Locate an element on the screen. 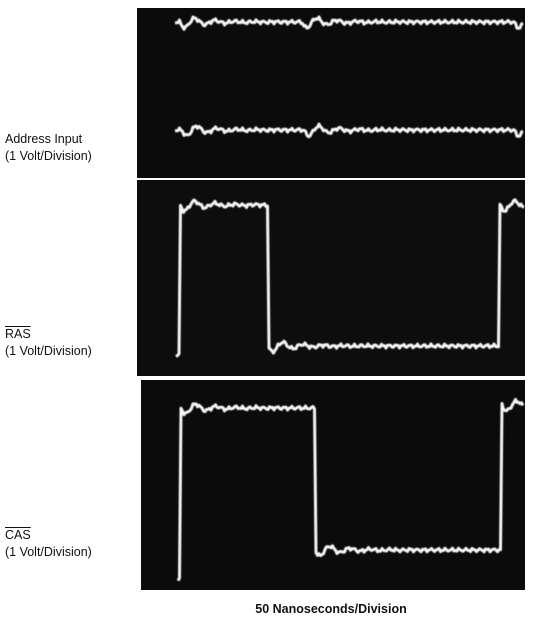  label-title: CAS is located at coordinates (18, 535).